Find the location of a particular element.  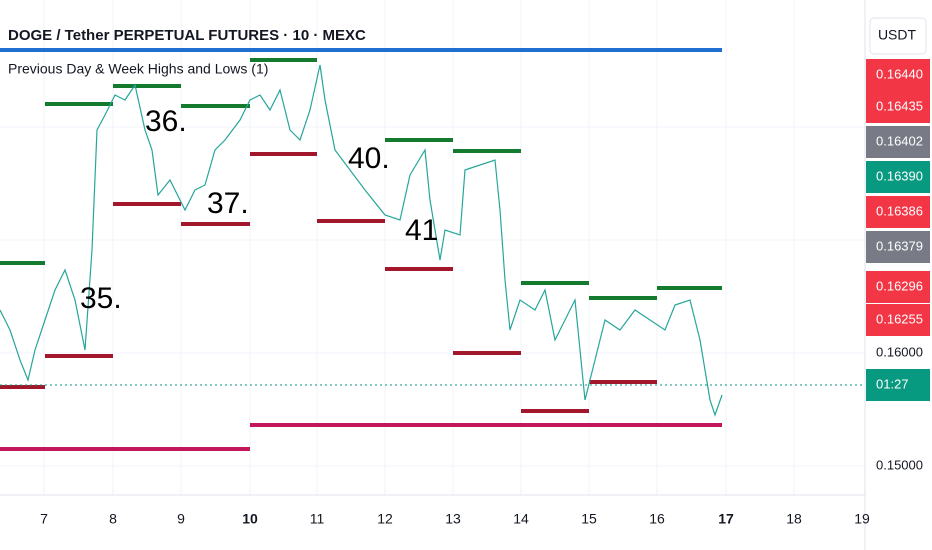

time-label: 11 is located at coordinates (317, 519).